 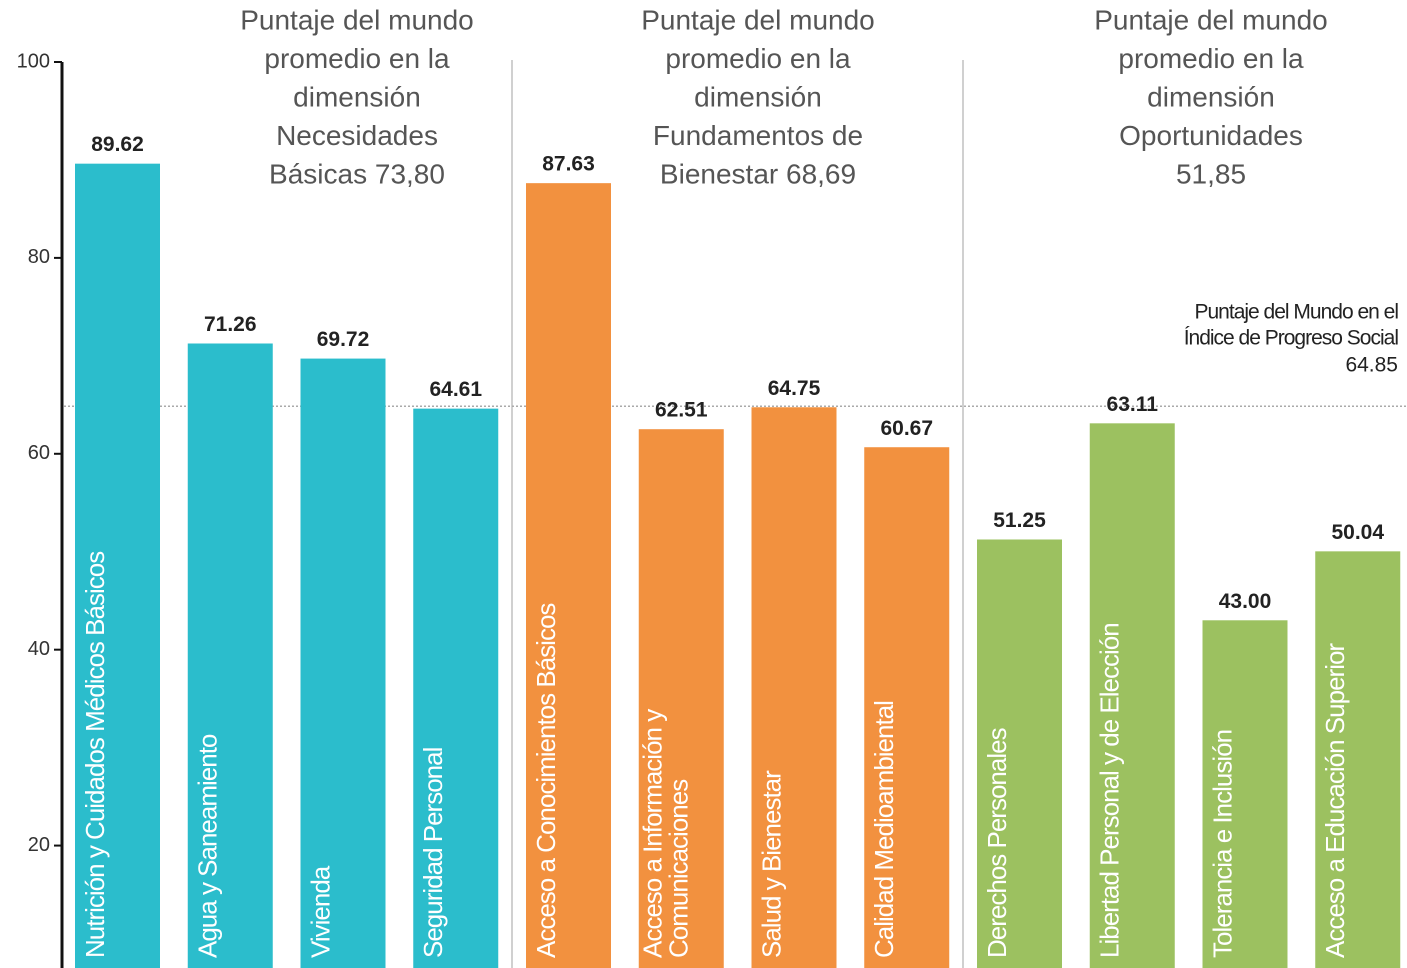 What do you see at coordinates (343, 339) in the screenshot?
I see `value-label: 69.72` at bounding box center [343, 339].